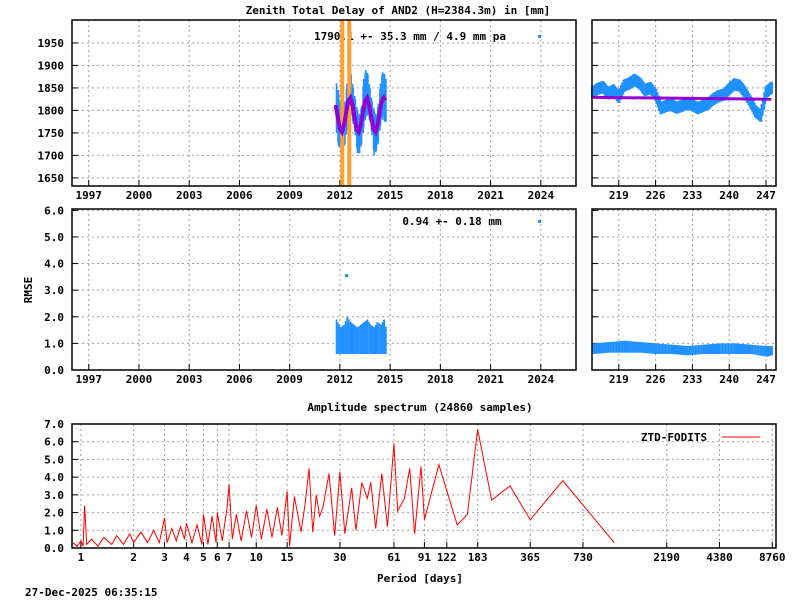  Describe the element at coordinates (684, 103) in the screenshot. I see `ztd-recent-frame` at that location.